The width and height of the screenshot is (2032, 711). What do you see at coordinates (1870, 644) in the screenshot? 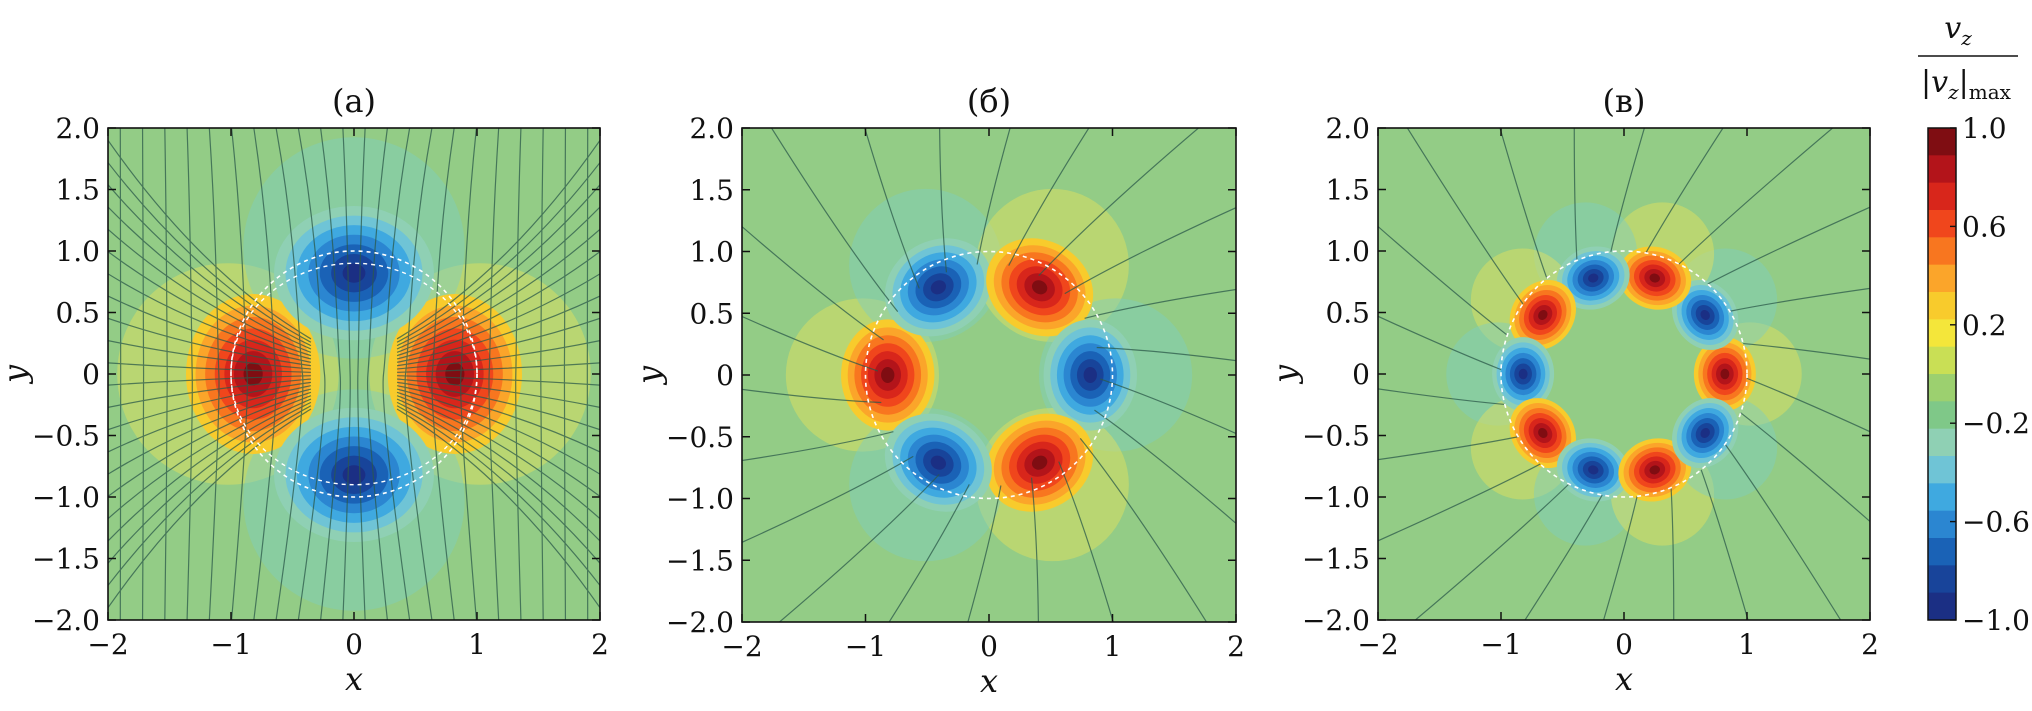
I see `x-tick-label: 2` at bounding box center [1870, 644].